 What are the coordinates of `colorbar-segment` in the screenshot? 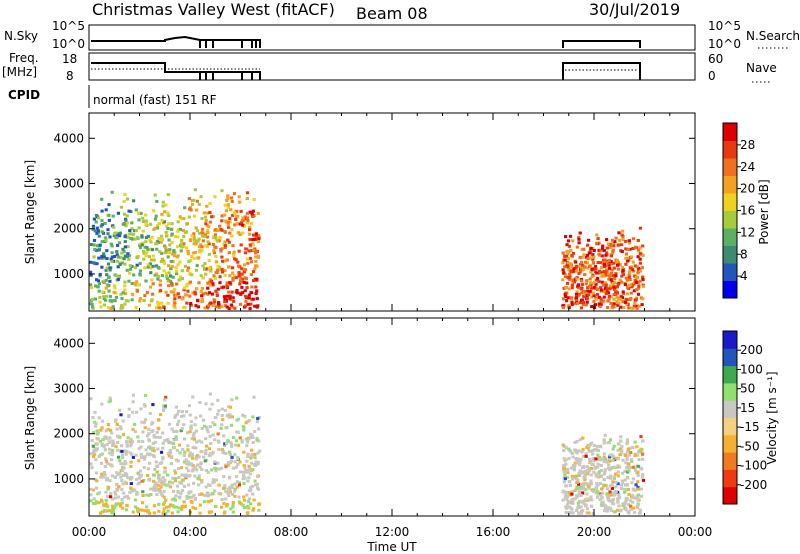 It's located at (730, 426).